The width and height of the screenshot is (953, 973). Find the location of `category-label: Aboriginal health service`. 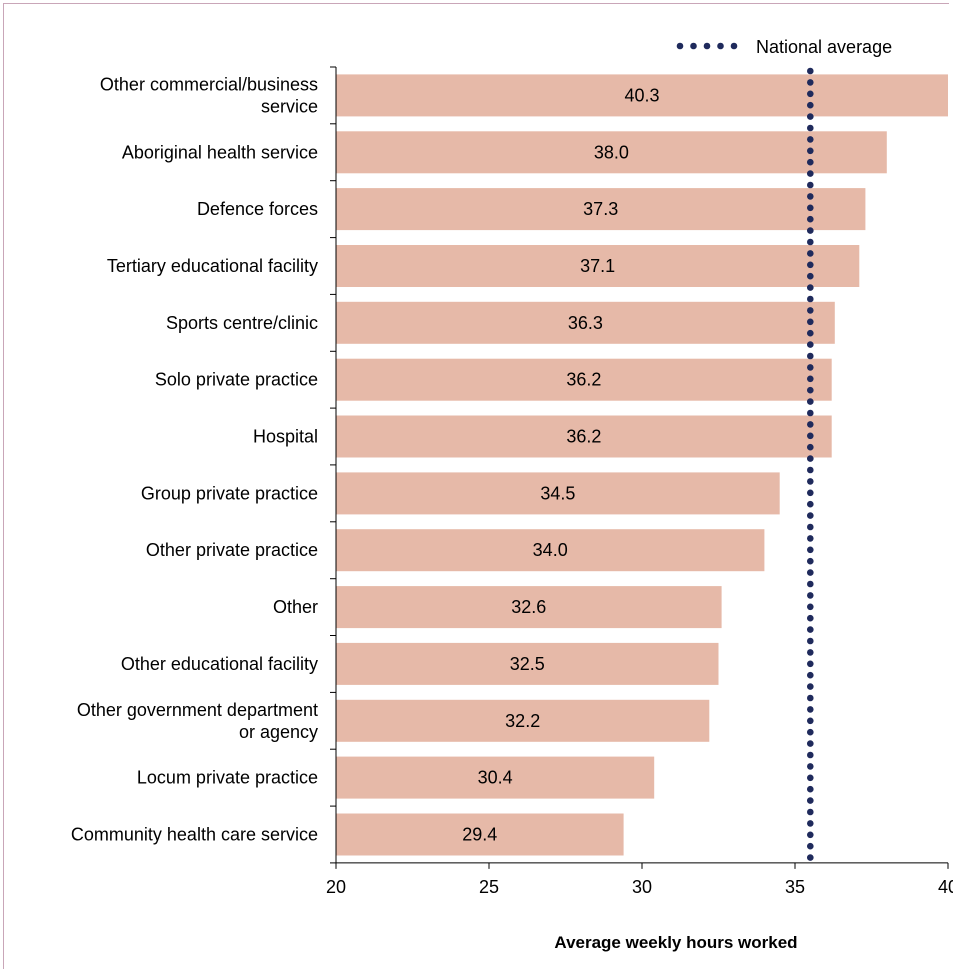

category-label: Aboriginal health service is located at coordinates (220, 152).